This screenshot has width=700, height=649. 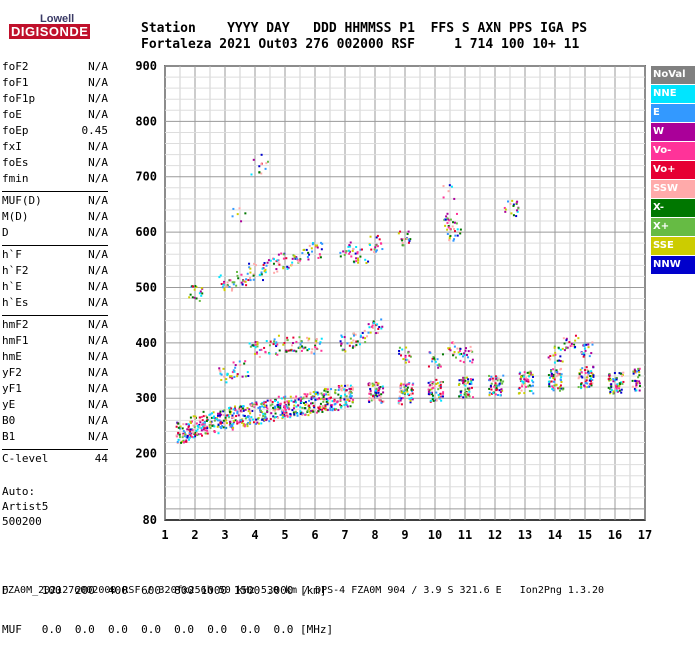 What do you see at coordinates (15, 82) in the screenshot?
I see `param-key: foF1` at bounding box center [15, 82].